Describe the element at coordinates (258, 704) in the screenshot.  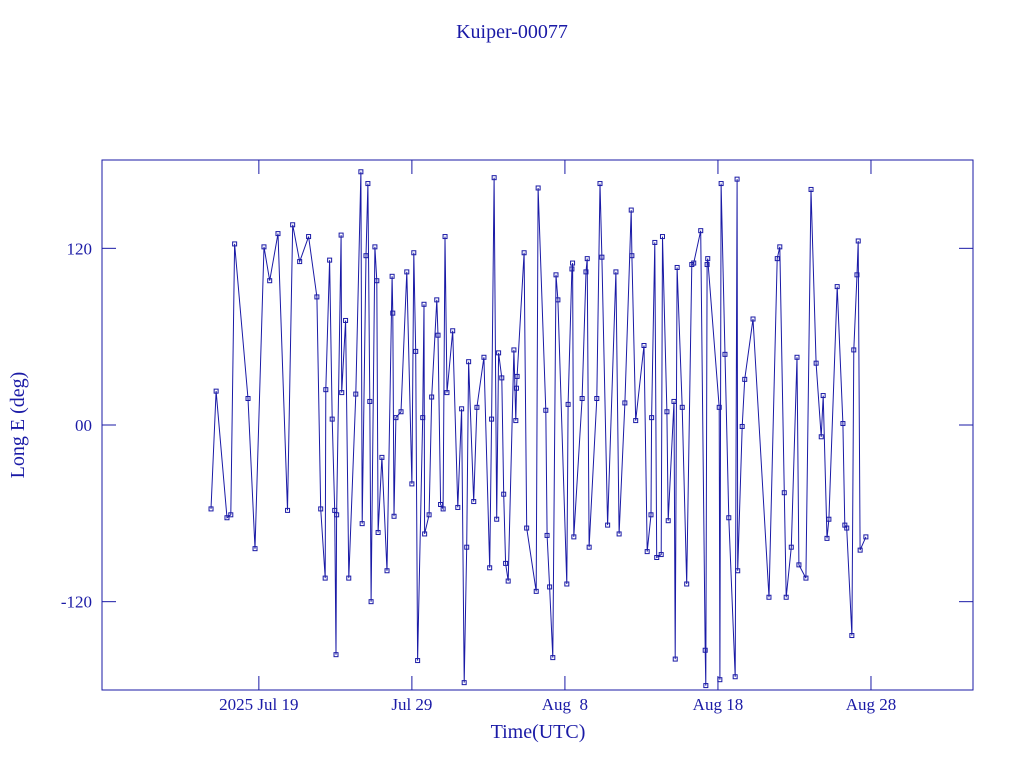
I see `x-tick-label: 2025 Jul 19` at that location.